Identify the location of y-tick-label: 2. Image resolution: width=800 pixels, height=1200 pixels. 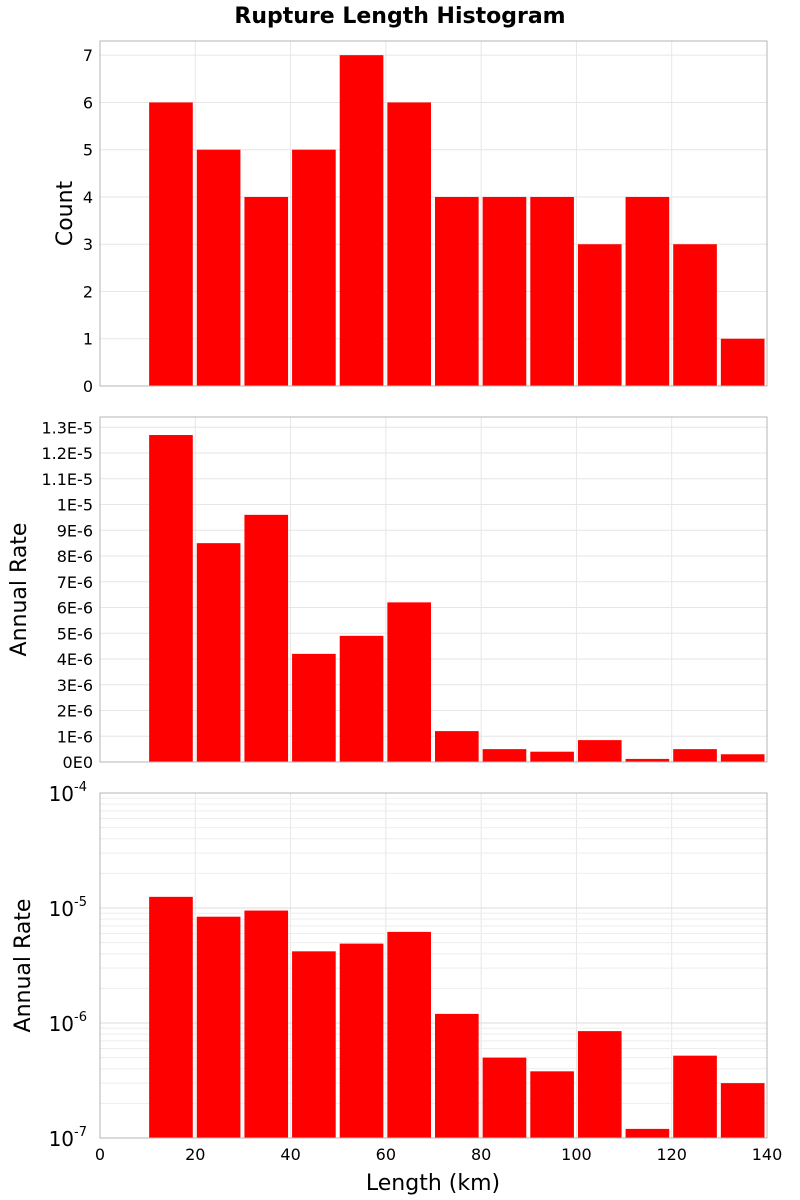
(88, 291).